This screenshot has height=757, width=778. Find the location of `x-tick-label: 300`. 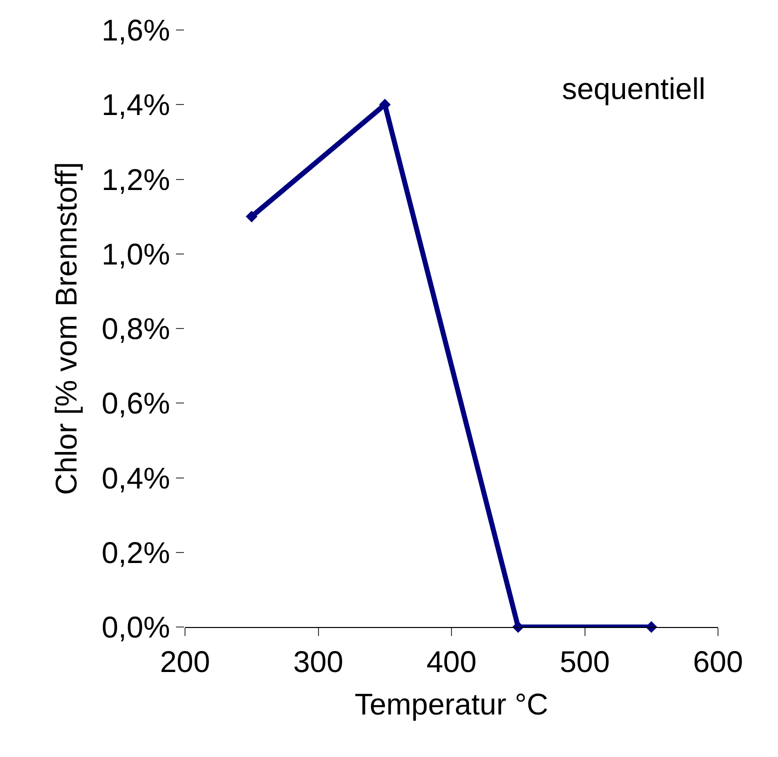

x-tick-label: 300 is located at coordinates (318, 662).